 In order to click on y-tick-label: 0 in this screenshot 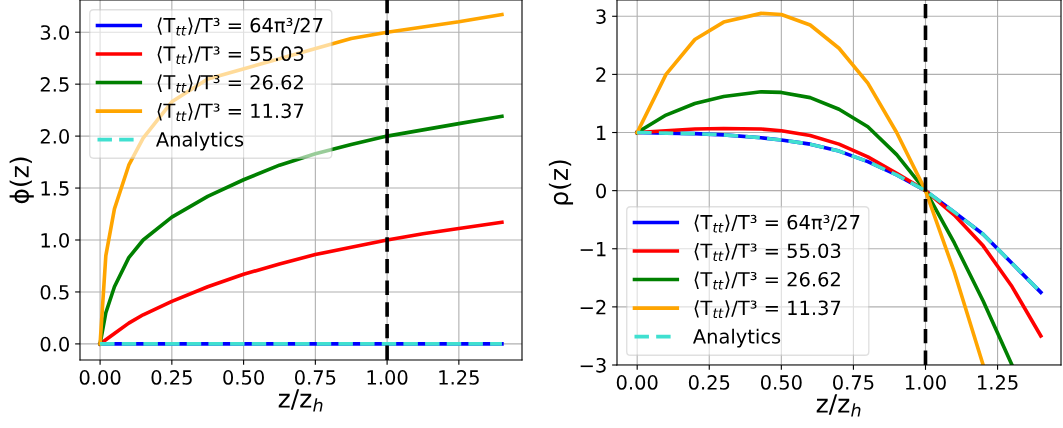, I will do `click(601, 191)`.